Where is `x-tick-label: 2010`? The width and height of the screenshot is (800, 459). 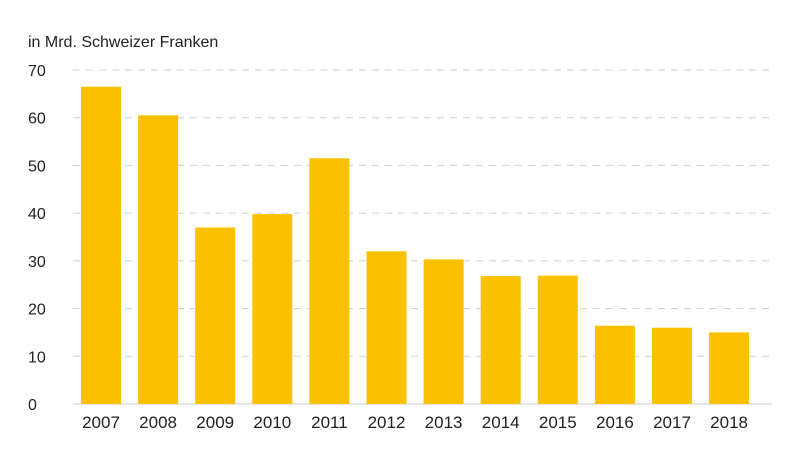 x-tick-label: 2010 is located at coordinates (272, 422).